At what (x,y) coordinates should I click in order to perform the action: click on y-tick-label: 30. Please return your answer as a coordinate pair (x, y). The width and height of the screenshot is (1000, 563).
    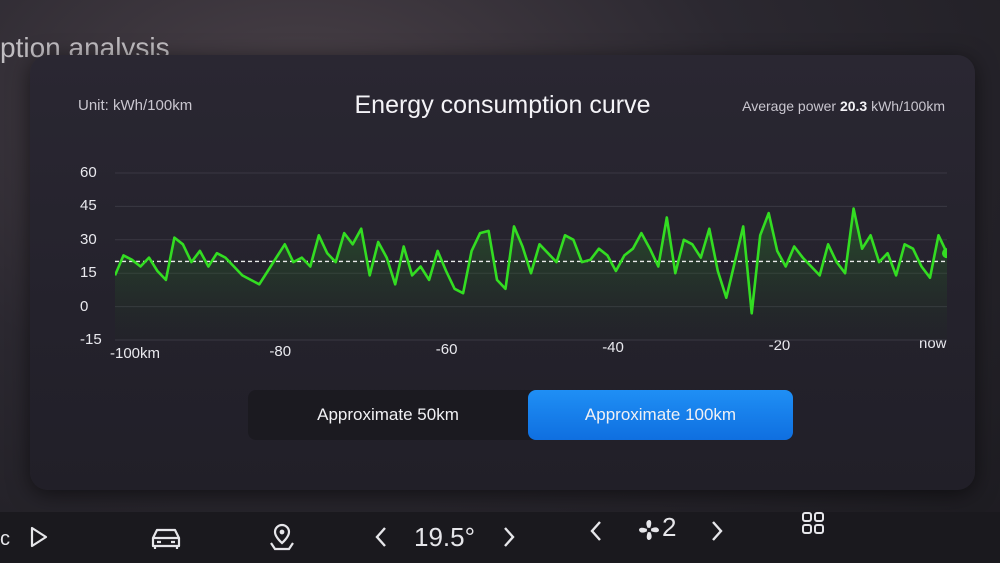
    Looking at the image, I should click on (88, 239).